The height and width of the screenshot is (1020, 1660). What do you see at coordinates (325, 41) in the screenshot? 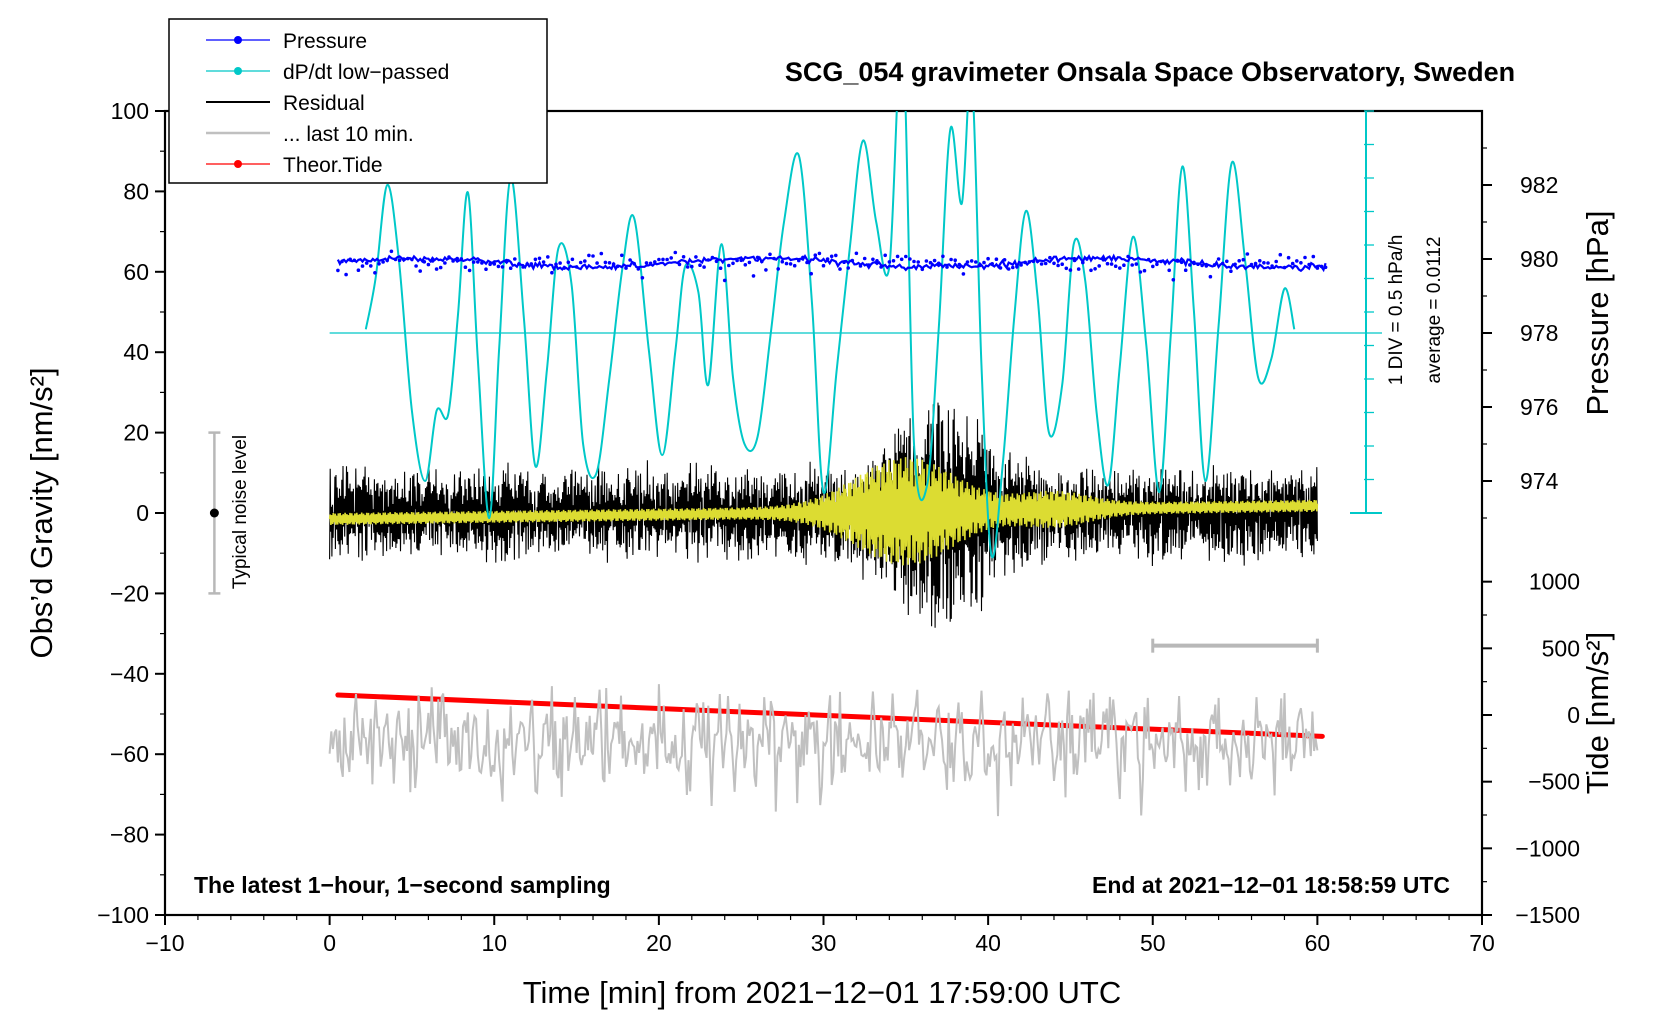
I see `legend-label-pressure: Pressure` at bounding box center [325, 41].